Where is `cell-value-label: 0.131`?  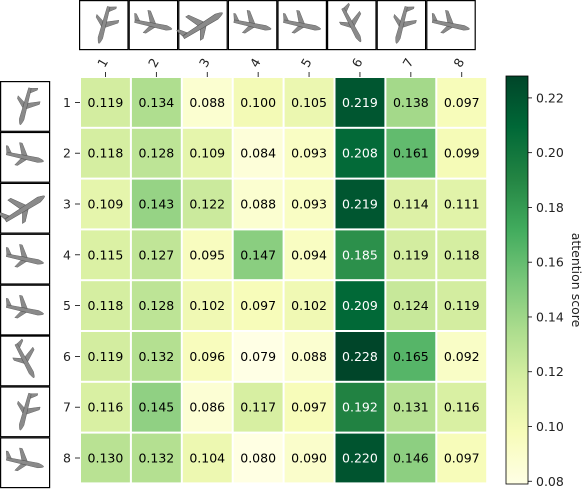
cell-value-label: 0.131 is located at coordinates (411, 407).